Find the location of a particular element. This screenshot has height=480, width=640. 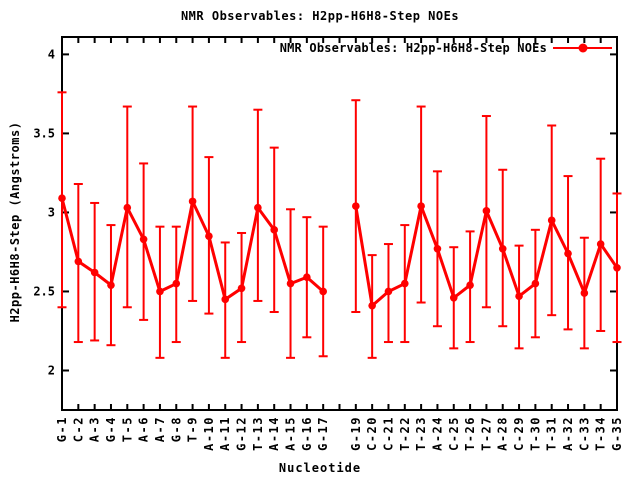

x-tick-label: A-14 is located at coordinates (274, 433).